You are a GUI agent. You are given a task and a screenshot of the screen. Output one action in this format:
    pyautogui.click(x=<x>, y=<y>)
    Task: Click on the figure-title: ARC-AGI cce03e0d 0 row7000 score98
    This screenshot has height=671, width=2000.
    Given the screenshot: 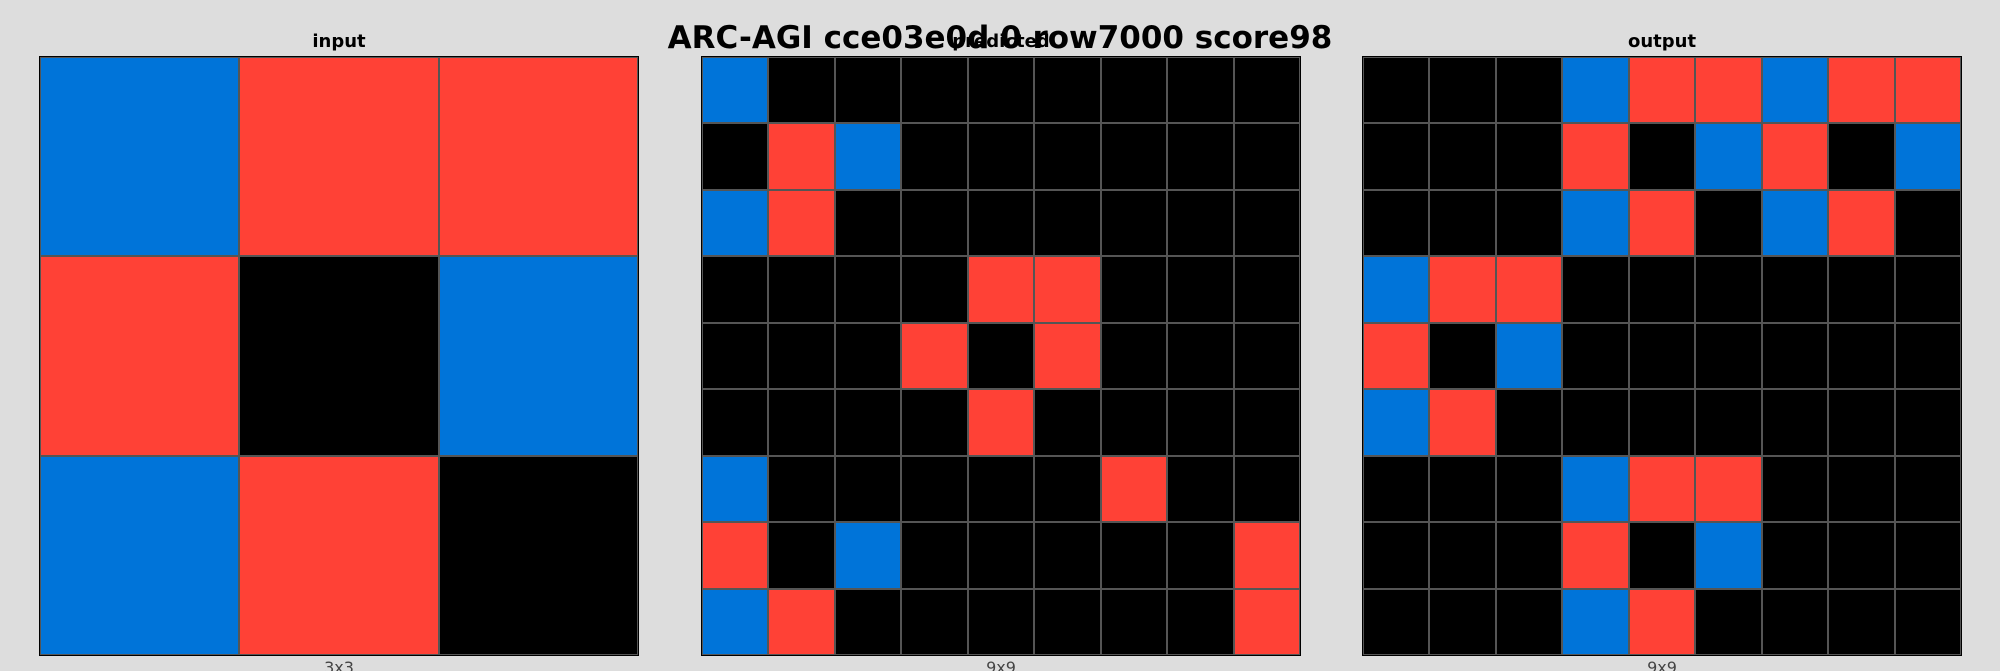 What is the action you would take?
    pyautogui.click(x=1000, y=38)
    